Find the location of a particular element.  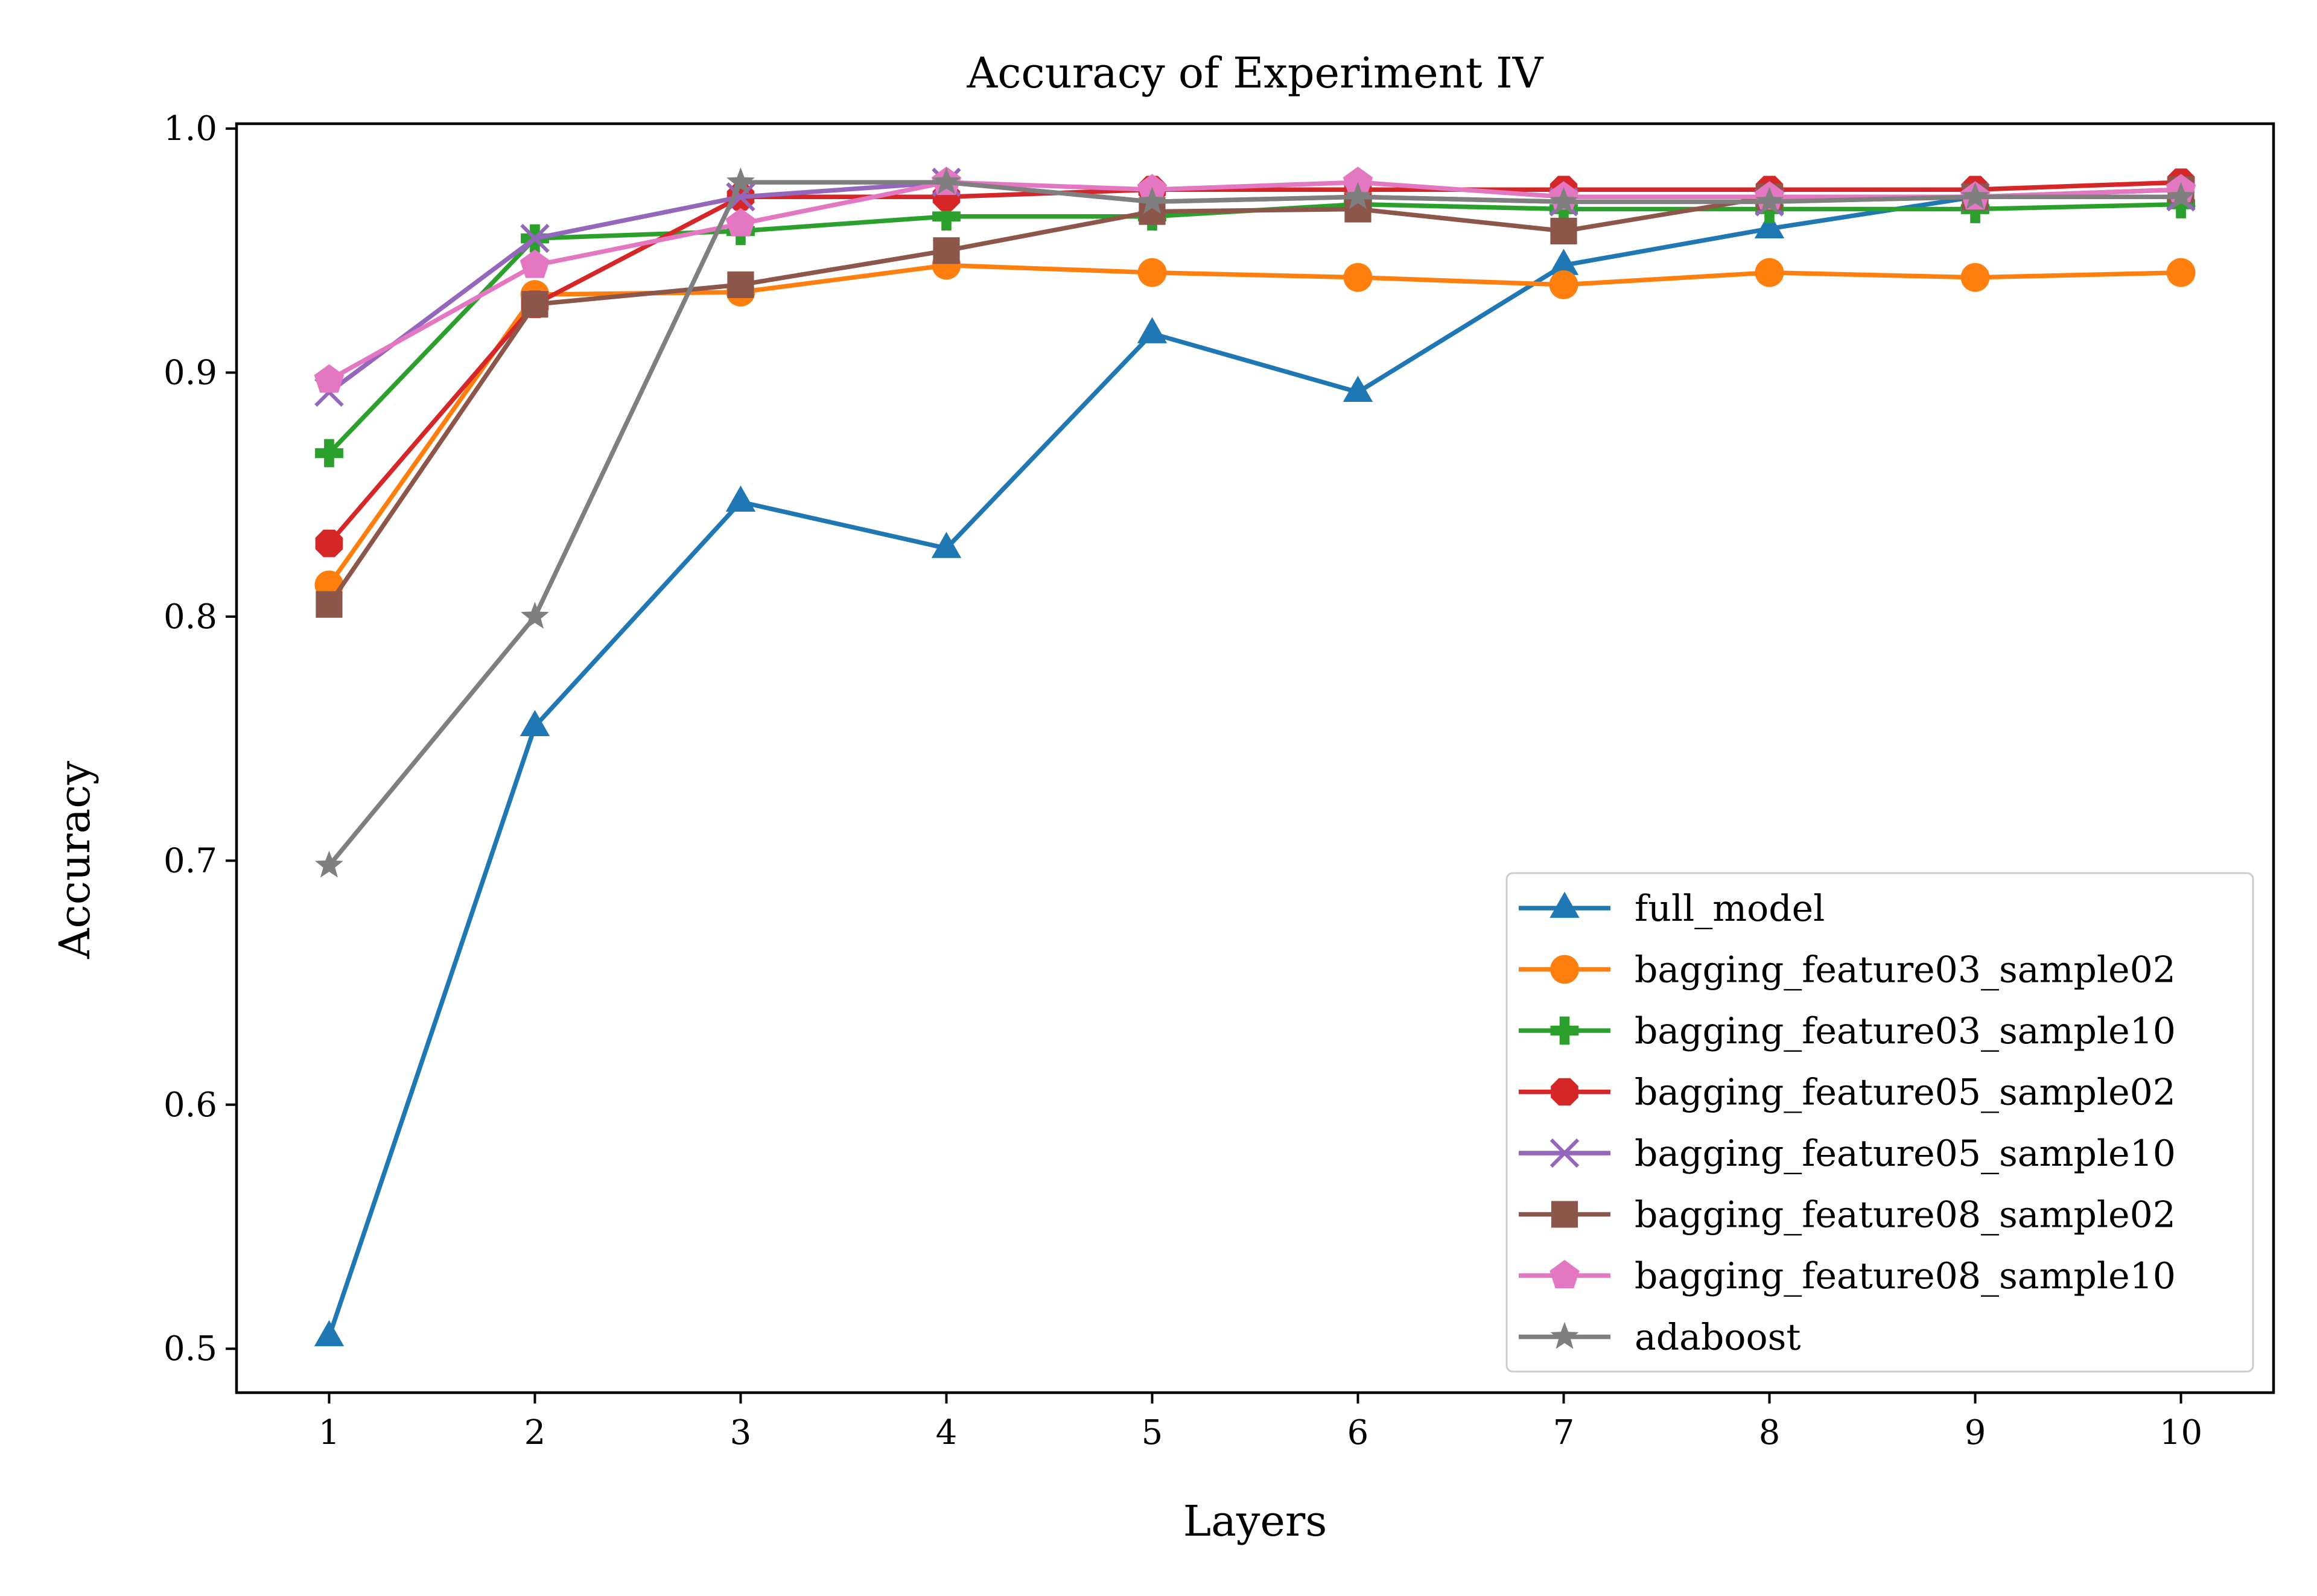

legend-label: bagging_feature05_sample02 is located at coordinates (1905, 1093).